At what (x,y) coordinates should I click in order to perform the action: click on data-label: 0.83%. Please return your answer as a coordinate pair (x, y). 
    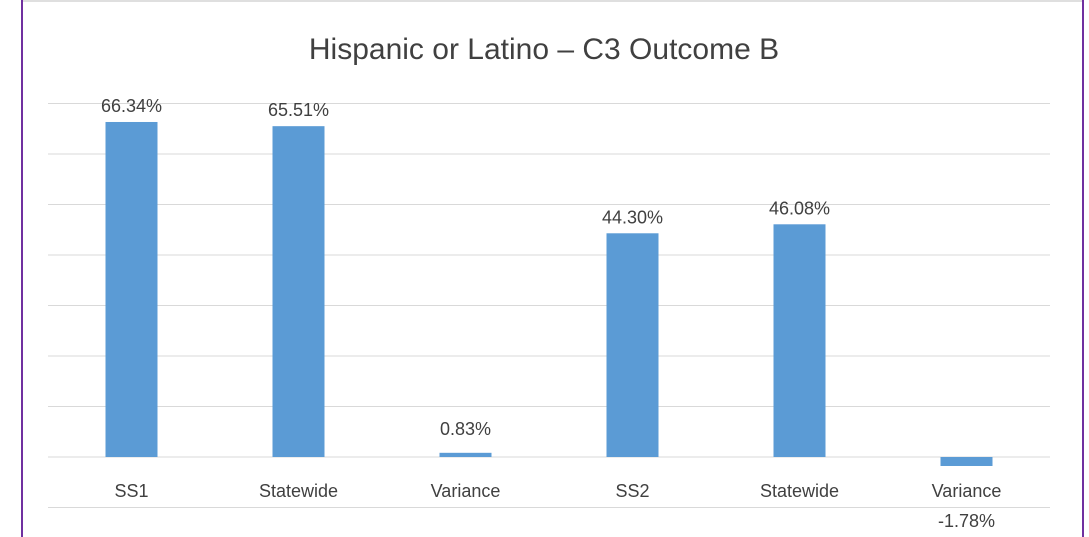
    Looking at the image, I should click on (465, 429).